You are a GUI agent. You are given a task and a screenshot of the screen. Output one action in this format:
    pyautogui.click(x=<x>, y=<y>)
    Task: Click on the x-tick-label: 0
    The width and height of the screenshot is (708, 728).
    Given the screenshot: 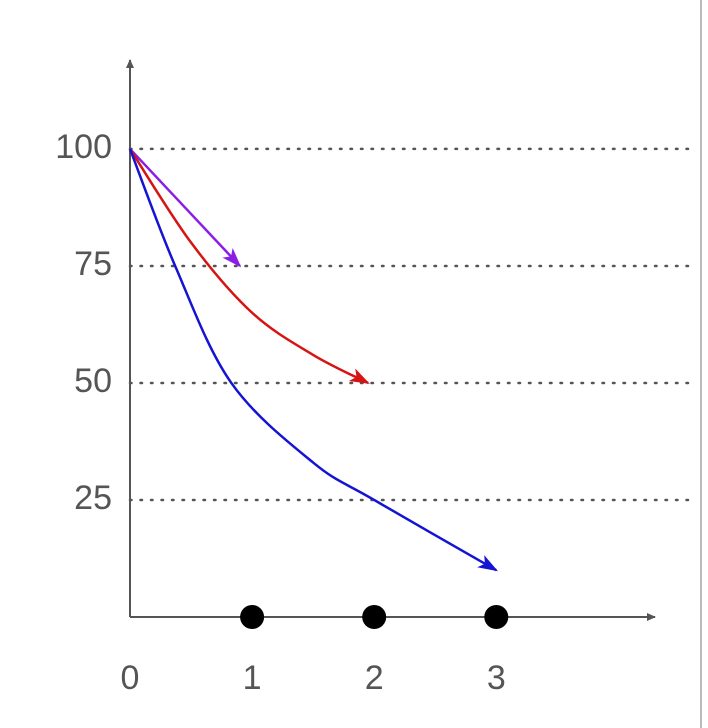 What is the action you would take?
    pyautogui.click(x=130, y=678)
    